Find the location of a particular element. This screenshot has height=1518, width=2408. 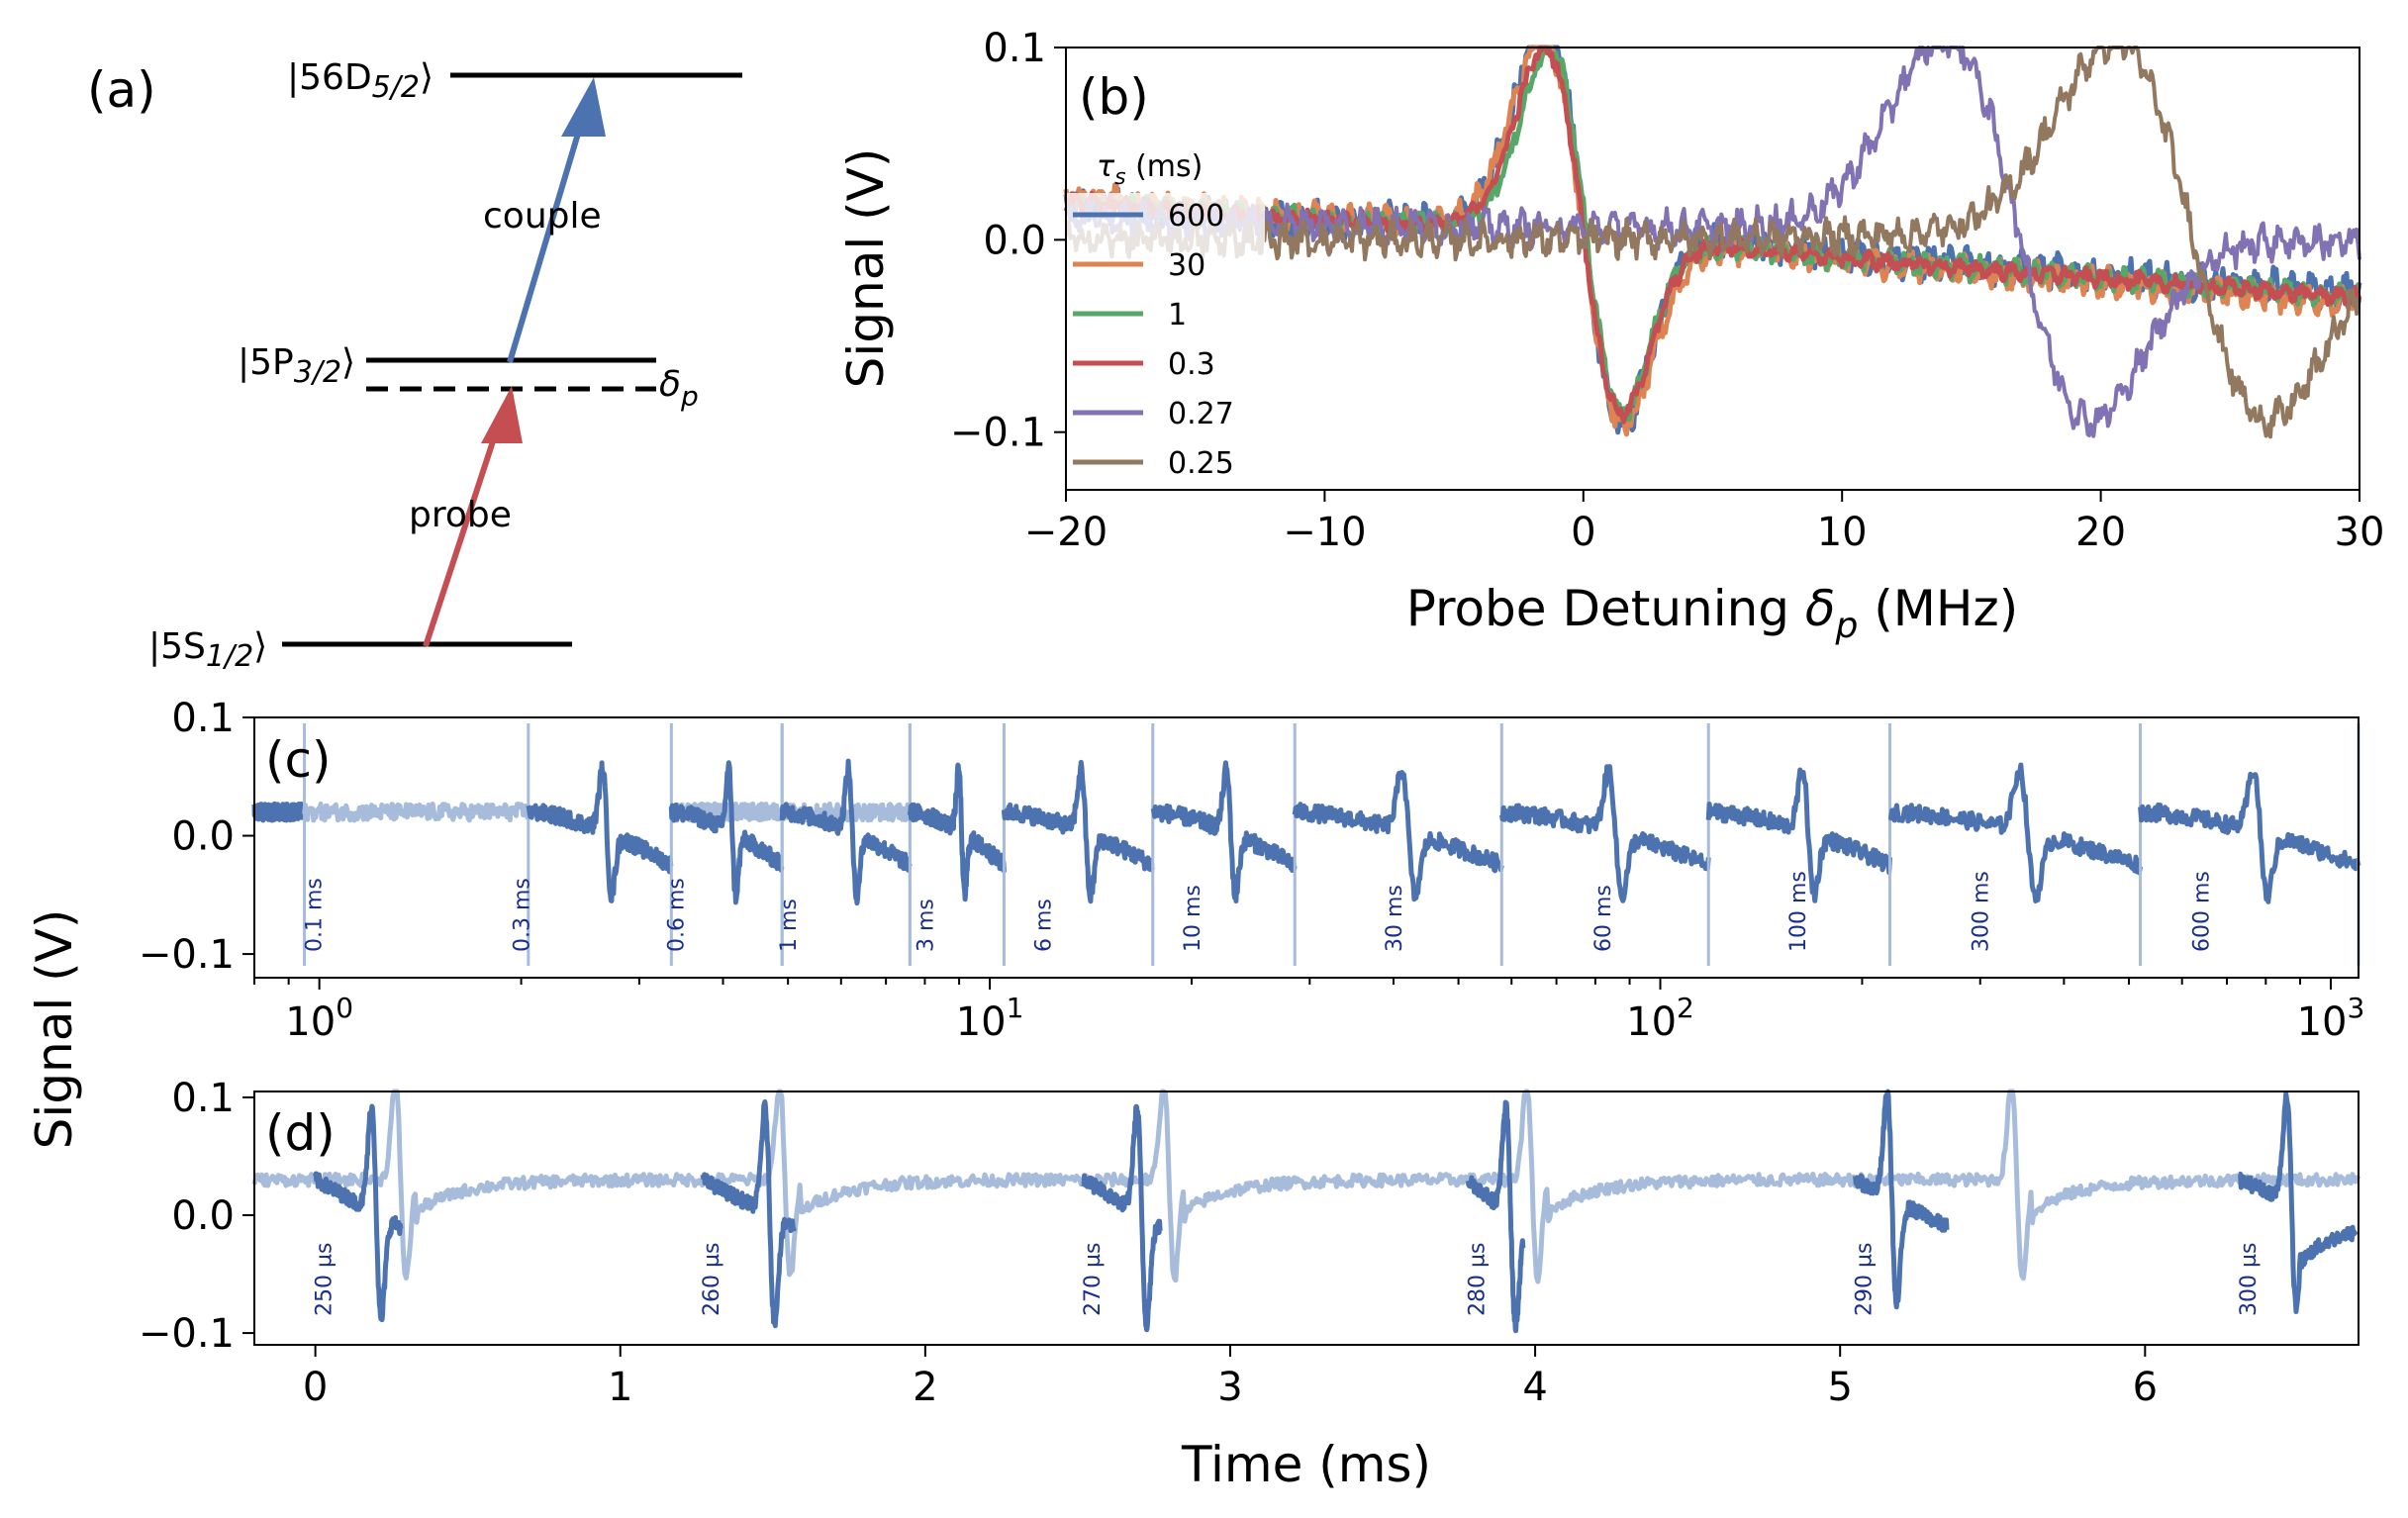

level-56d-label: |56D5/2⟩ is located at coordinates (360, 81).